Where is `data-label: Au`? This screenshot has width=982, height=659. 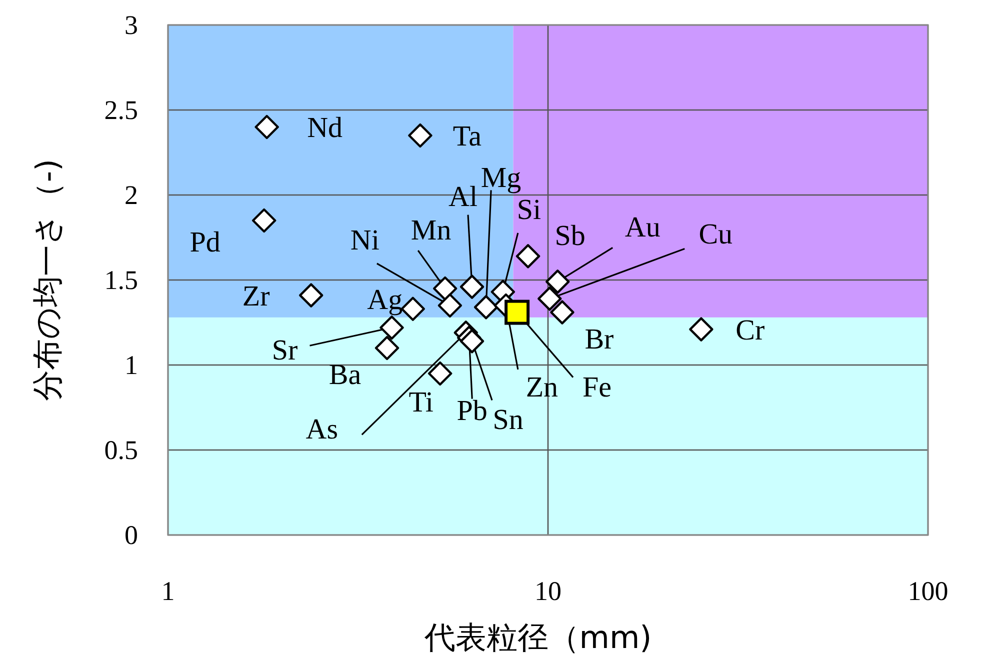
data-label: Au is located at coordinates (642, 228).